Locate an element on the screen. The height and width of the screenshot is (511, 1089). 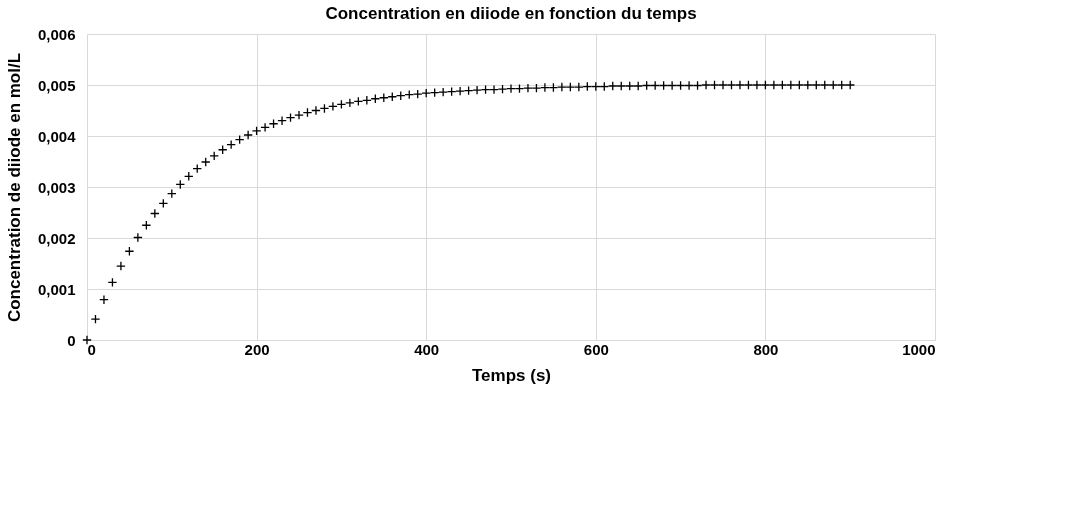
y-tick-label: 0,002 is located at coordinates (56, 238).